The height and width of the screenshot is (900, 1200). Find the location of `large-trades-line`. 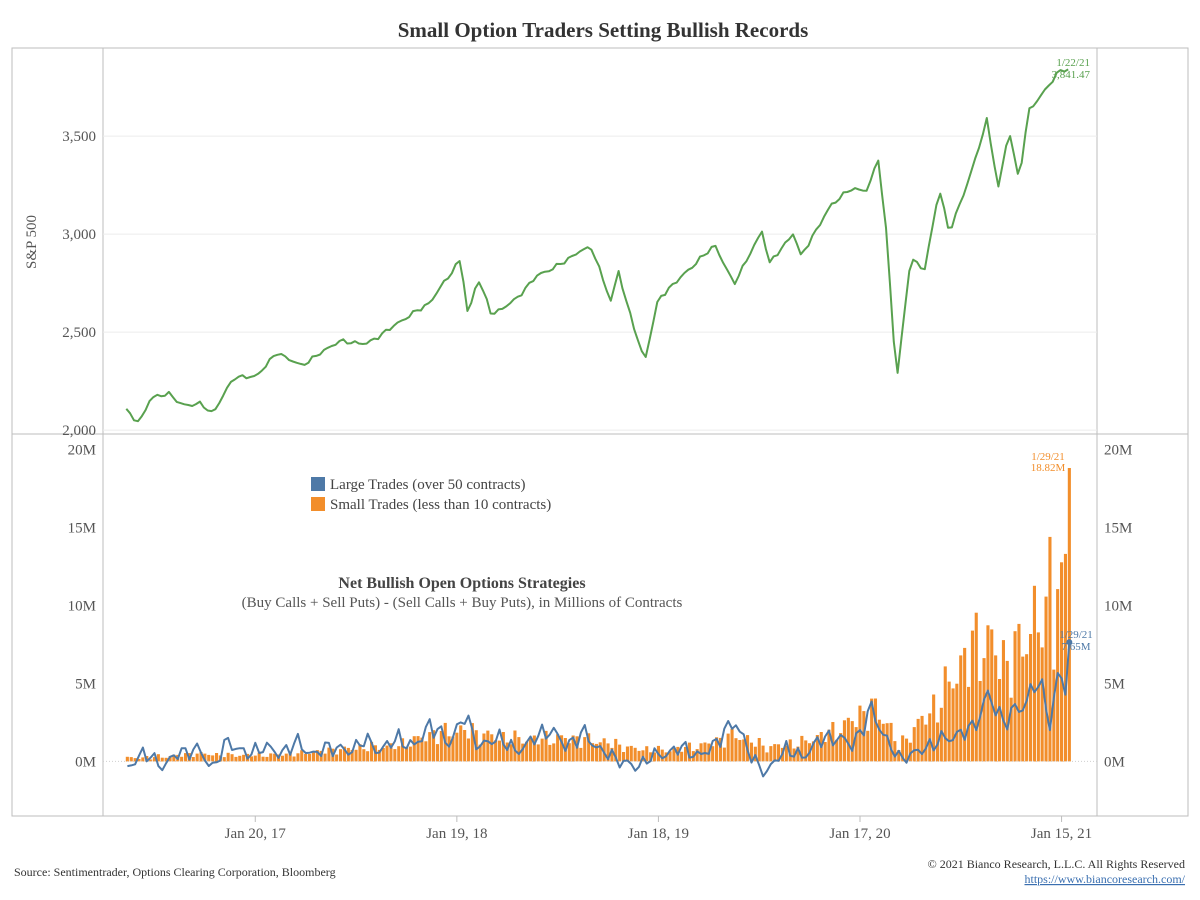

large-trades-line is located at coordinates (599, 710).